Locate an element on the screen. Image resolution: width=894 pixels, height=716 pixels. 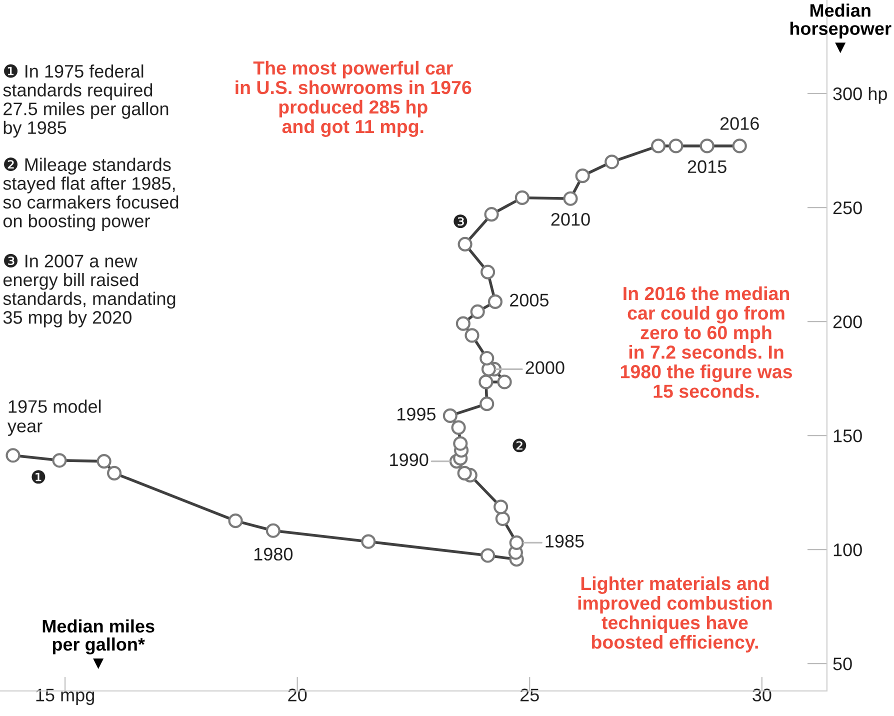
annotation: 1985 is located at coordinates (565, 541).